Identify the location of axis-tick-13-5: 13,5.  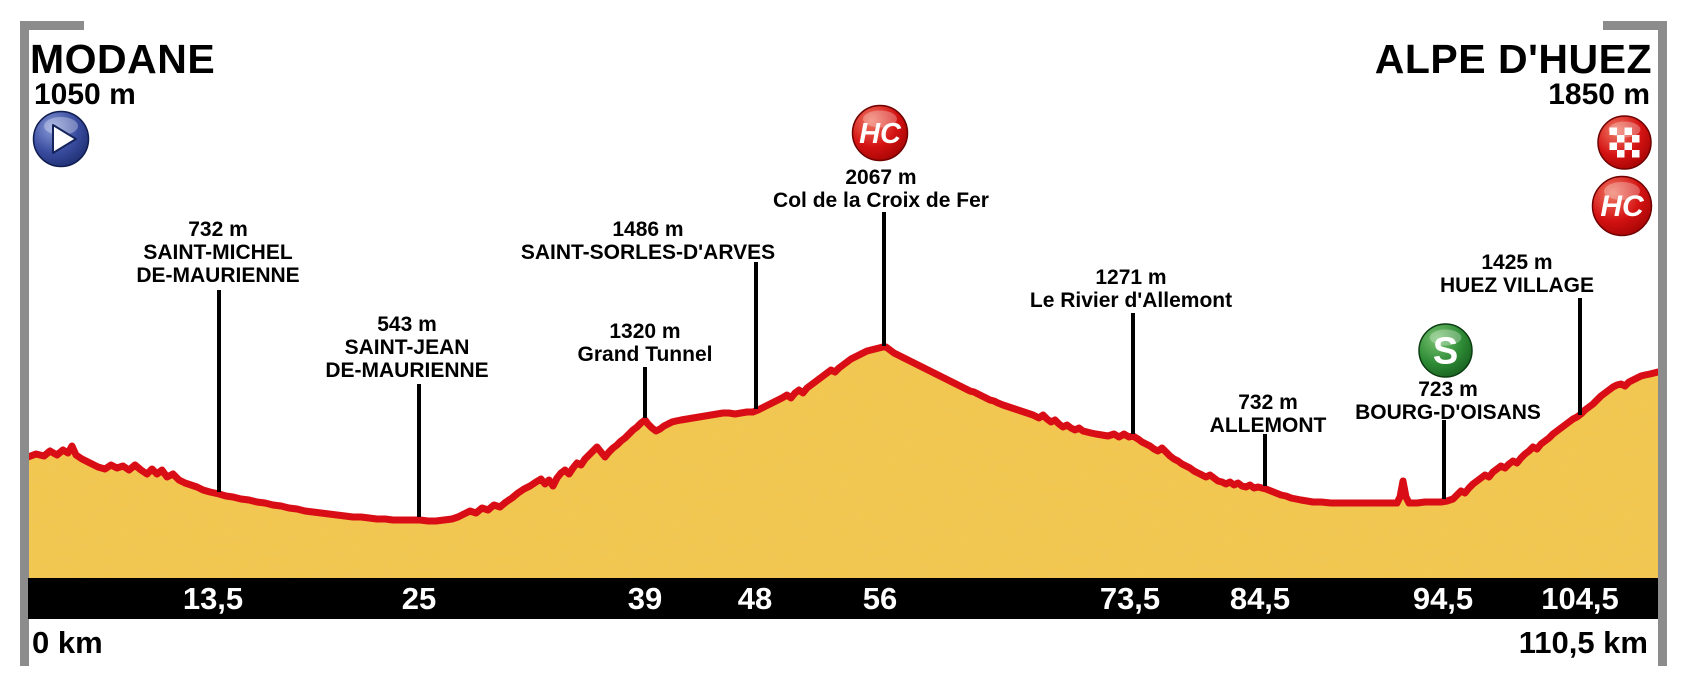
(213, 598).